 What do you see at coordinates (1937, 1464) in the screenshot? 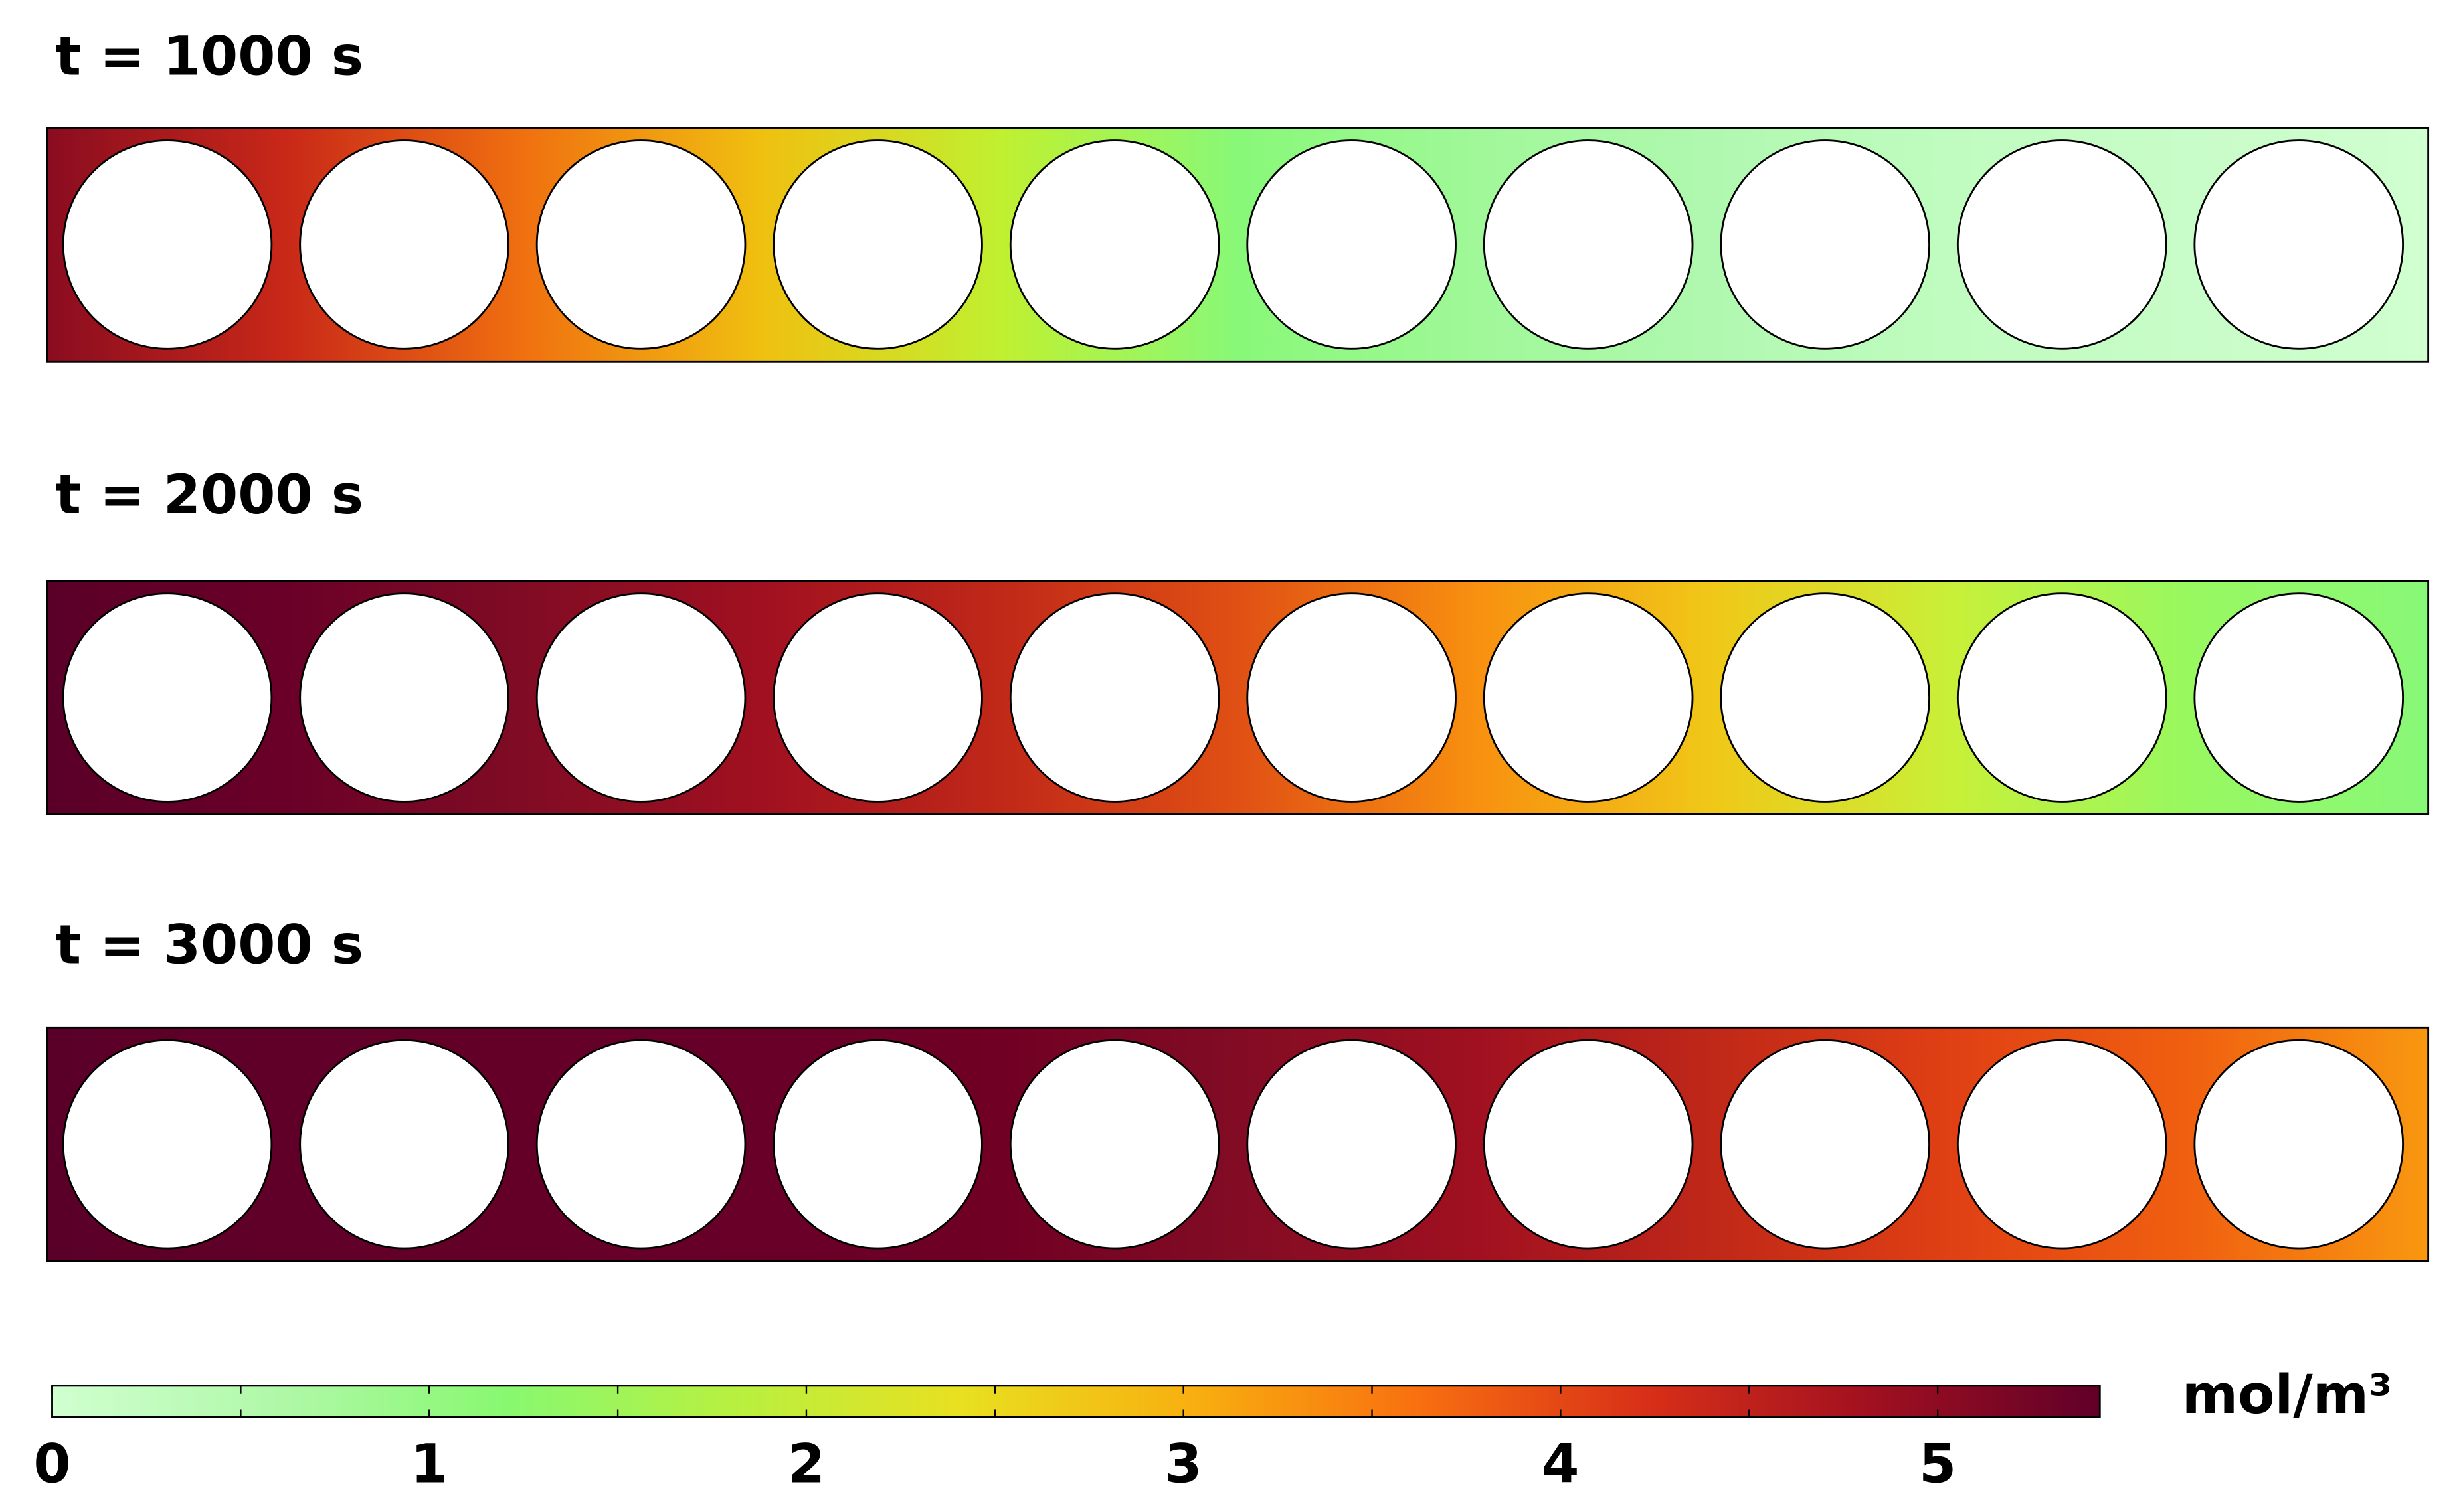
I see `colorbar-tick-label: 5` at bounding box center [1937, 1464].